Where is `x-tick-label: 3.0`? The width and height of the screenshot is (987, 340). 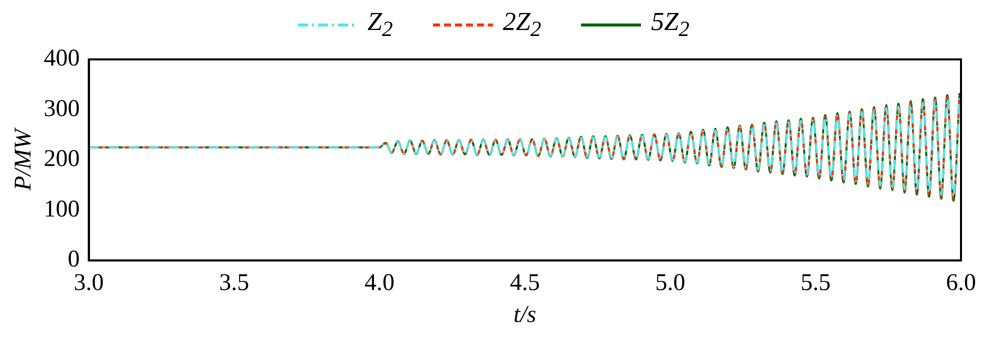
x-tick-label: 3.0 is located at coordinates (89, 283).